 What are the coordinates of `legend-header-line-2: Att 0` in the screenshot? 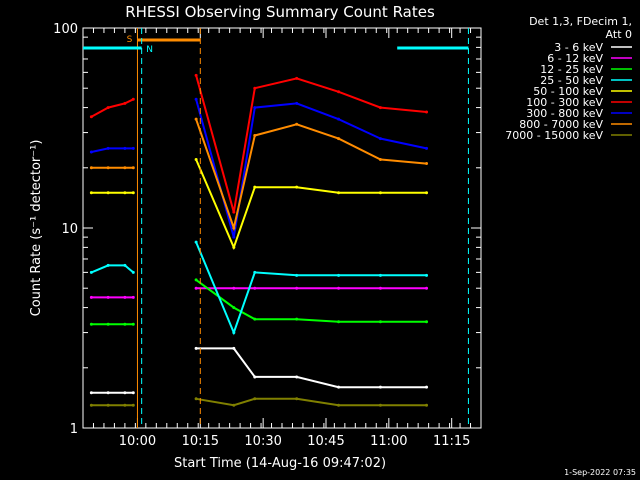 It's located at (619, 34).